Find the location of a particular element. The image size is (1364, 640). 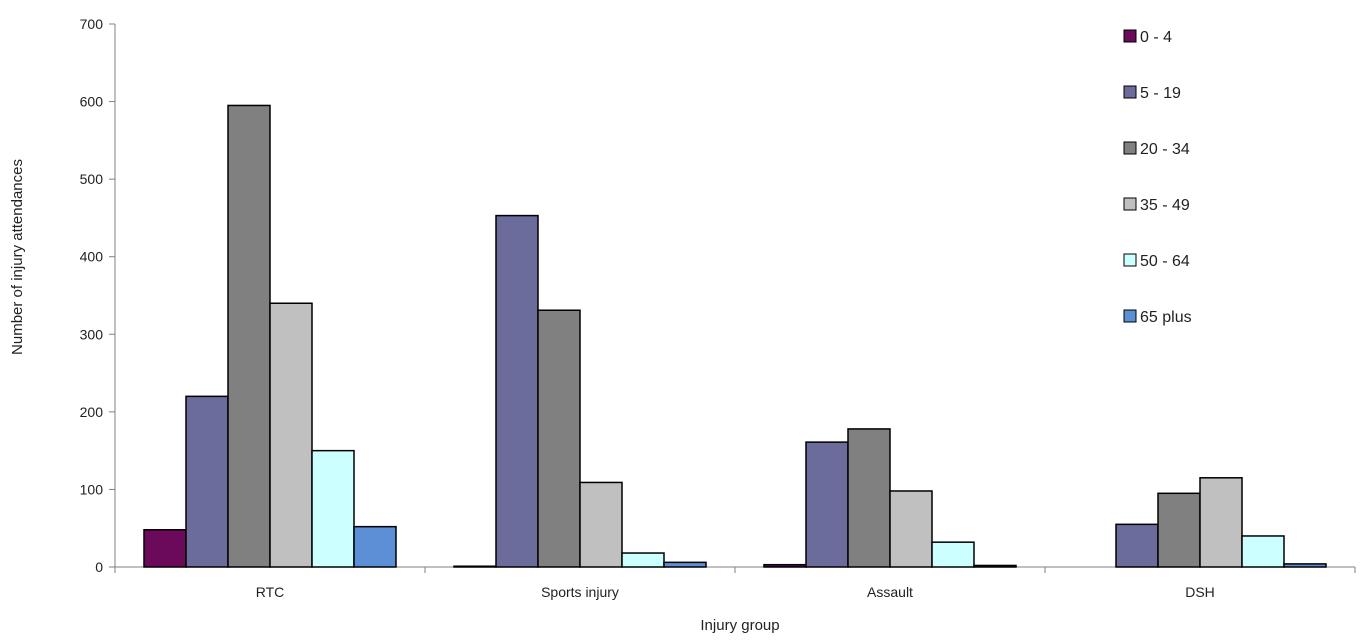

y-tick-label: 100 is located at coordinates (92, 489).